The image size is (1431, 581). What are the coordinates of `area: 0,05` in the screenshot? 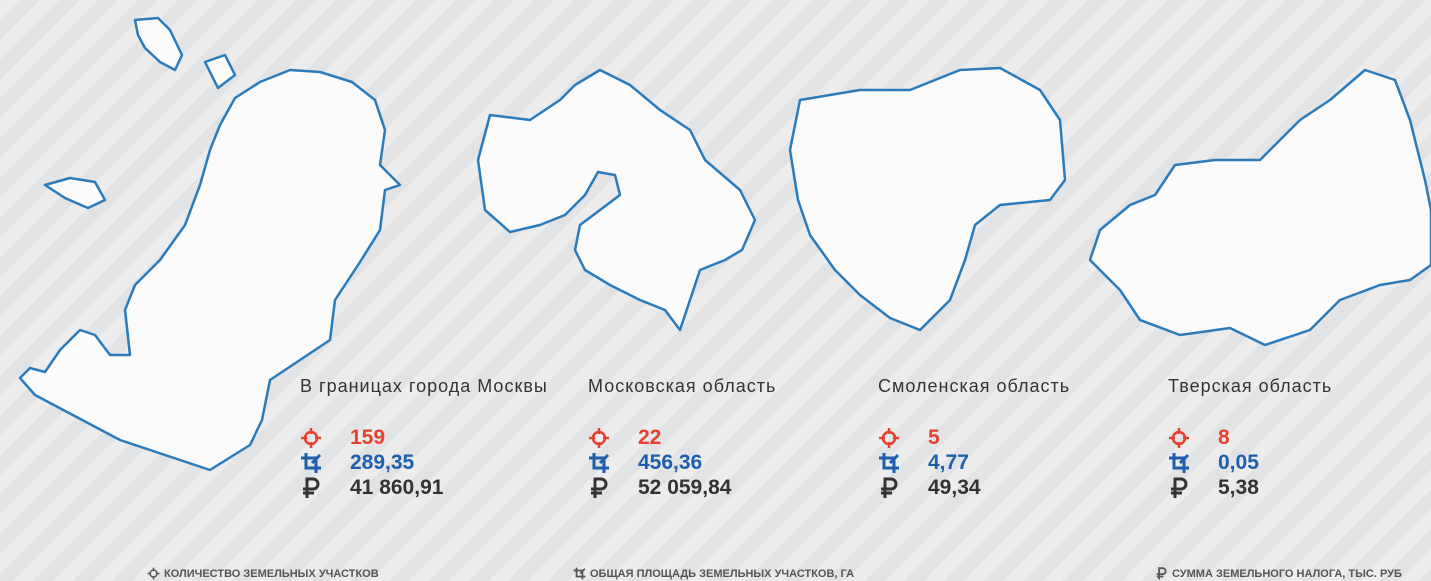 It's located at (1238, 462).